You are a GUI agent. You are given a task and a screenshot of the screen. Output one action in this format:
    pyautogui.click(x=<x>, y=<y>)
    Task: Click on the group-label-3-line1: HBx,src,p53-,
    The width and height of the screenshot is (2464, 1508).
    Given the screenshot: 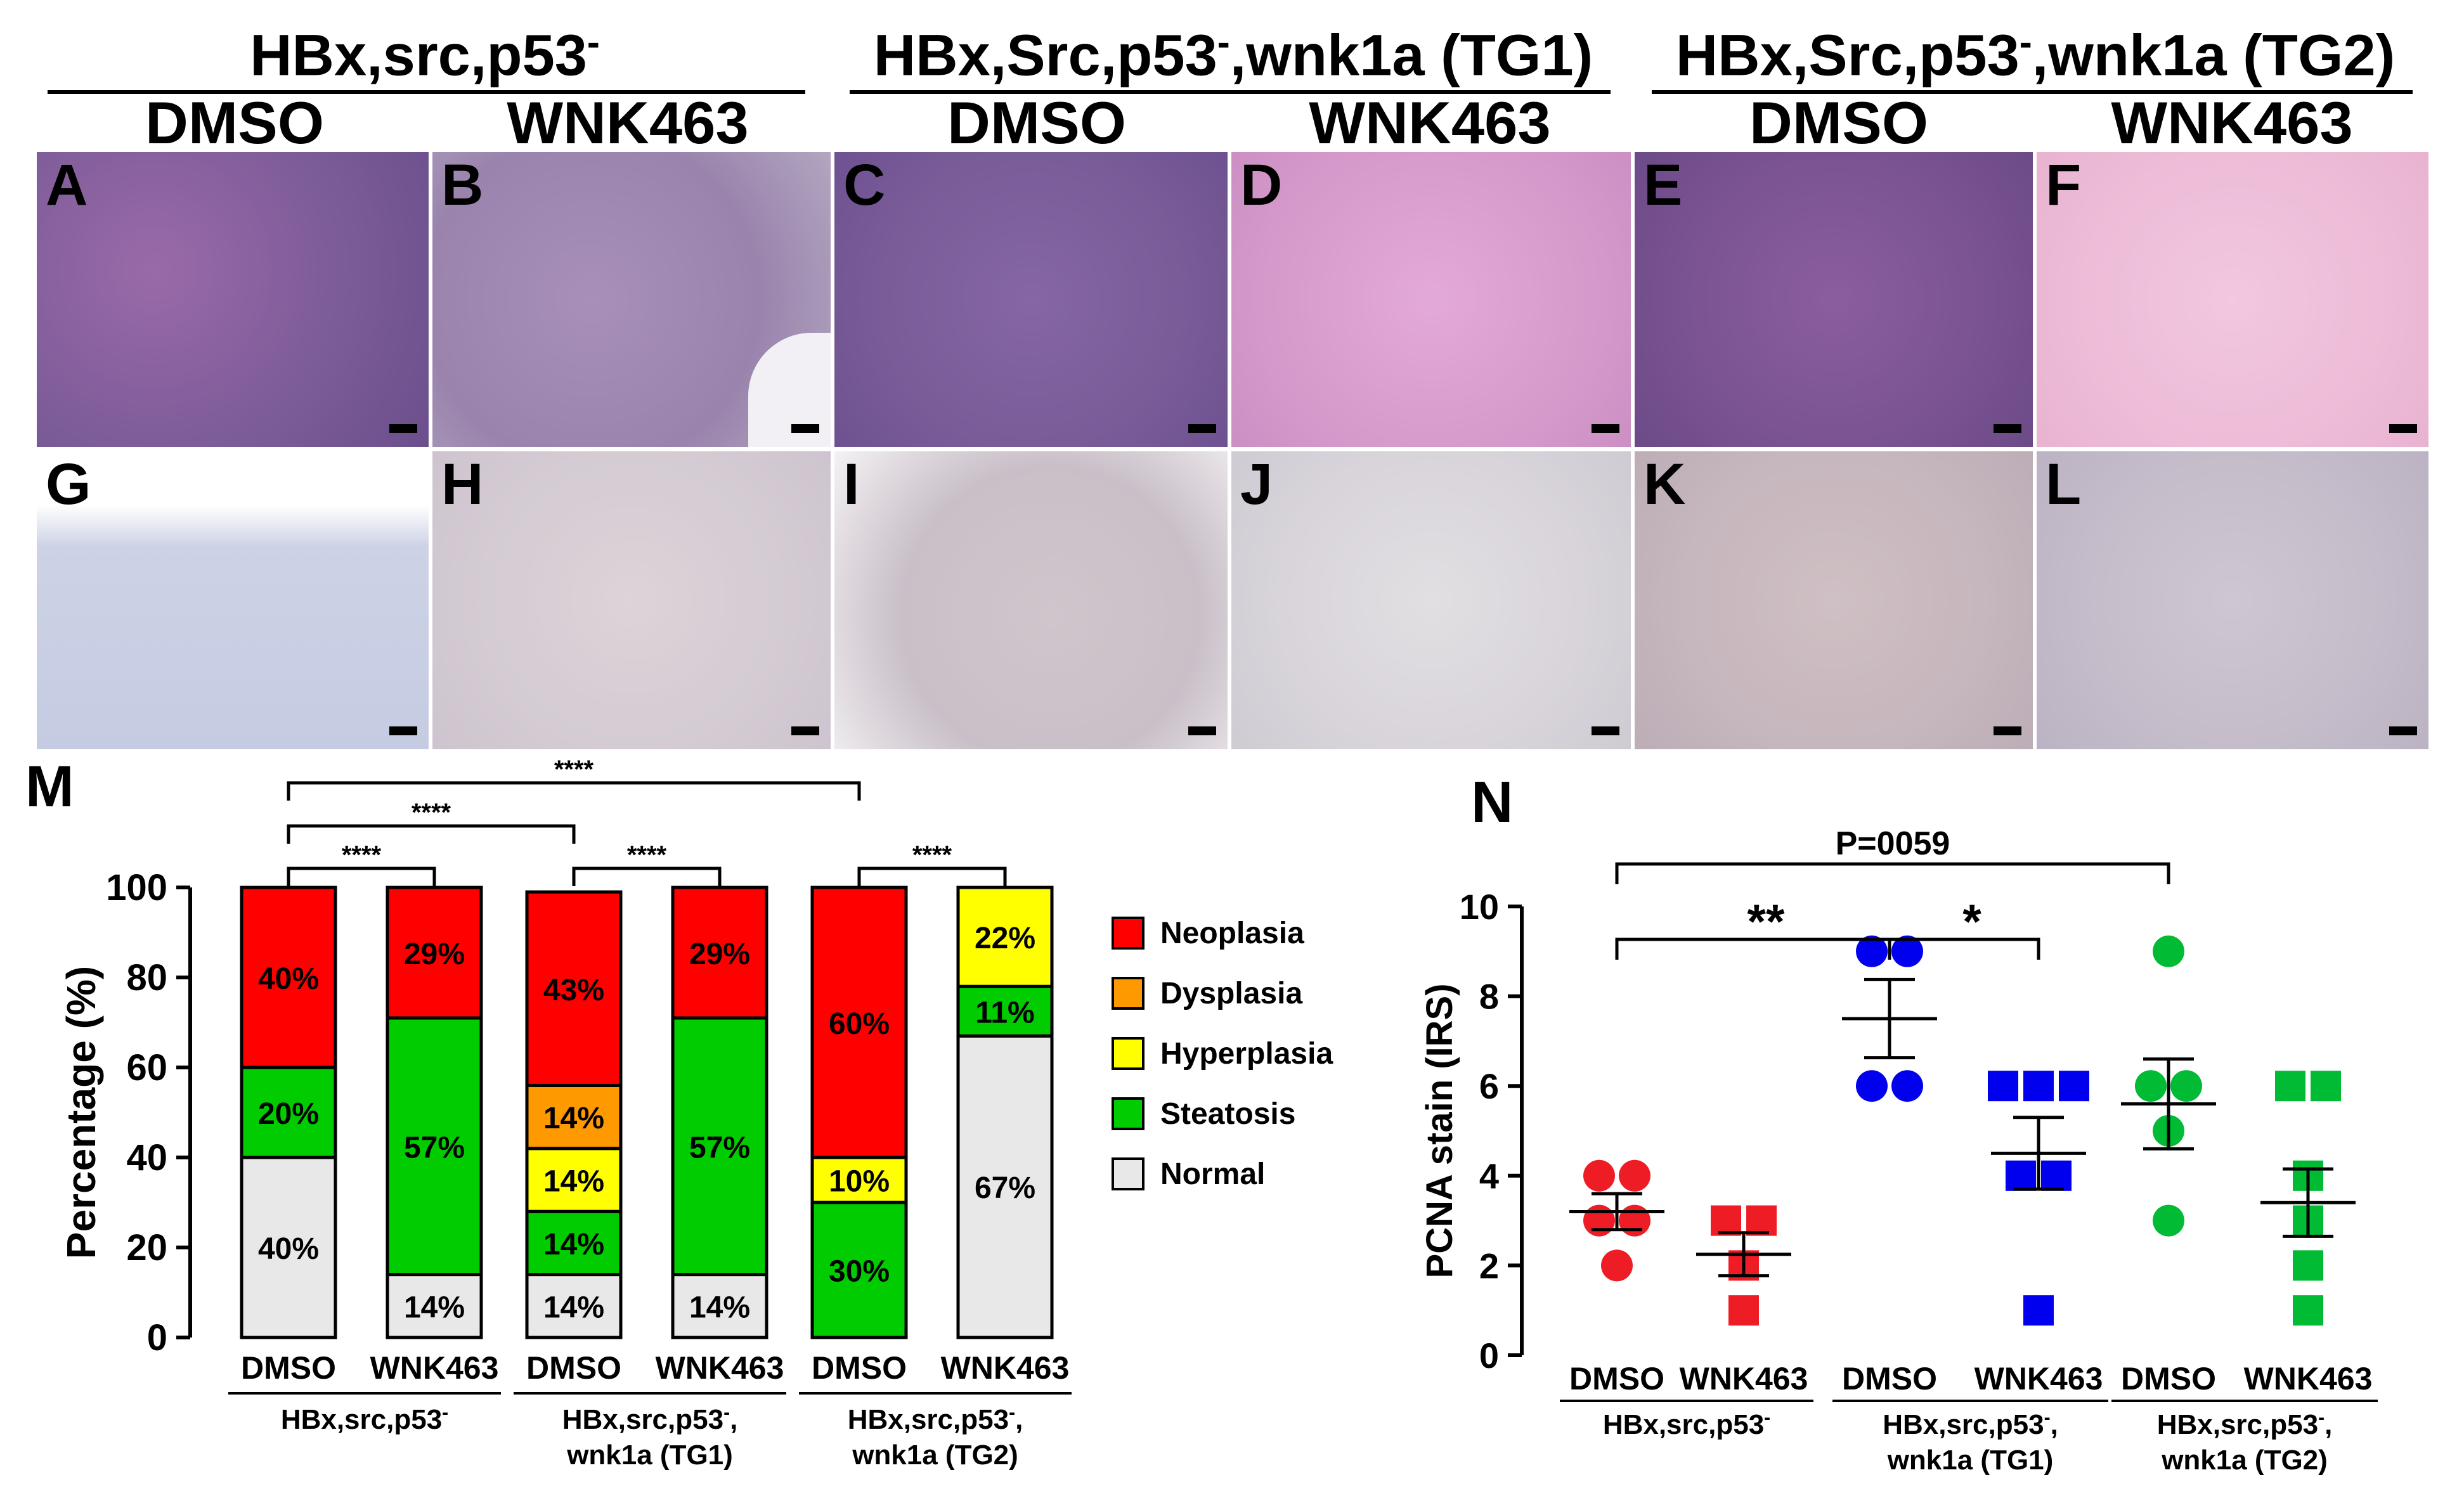 What is the action you would take?
    pyautogui.click(x=2245, y=1424)
    